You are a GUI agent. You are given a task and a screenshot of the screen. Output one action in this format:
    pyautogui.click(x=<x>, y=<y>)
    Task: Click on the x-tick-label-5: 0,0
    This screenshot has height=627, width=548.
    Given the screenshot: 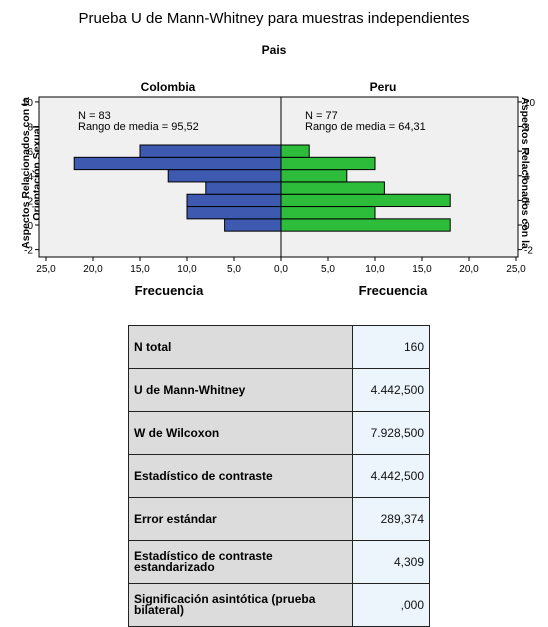 What is the action you would take?
    pyautogui.click(x=281, y=269)
    